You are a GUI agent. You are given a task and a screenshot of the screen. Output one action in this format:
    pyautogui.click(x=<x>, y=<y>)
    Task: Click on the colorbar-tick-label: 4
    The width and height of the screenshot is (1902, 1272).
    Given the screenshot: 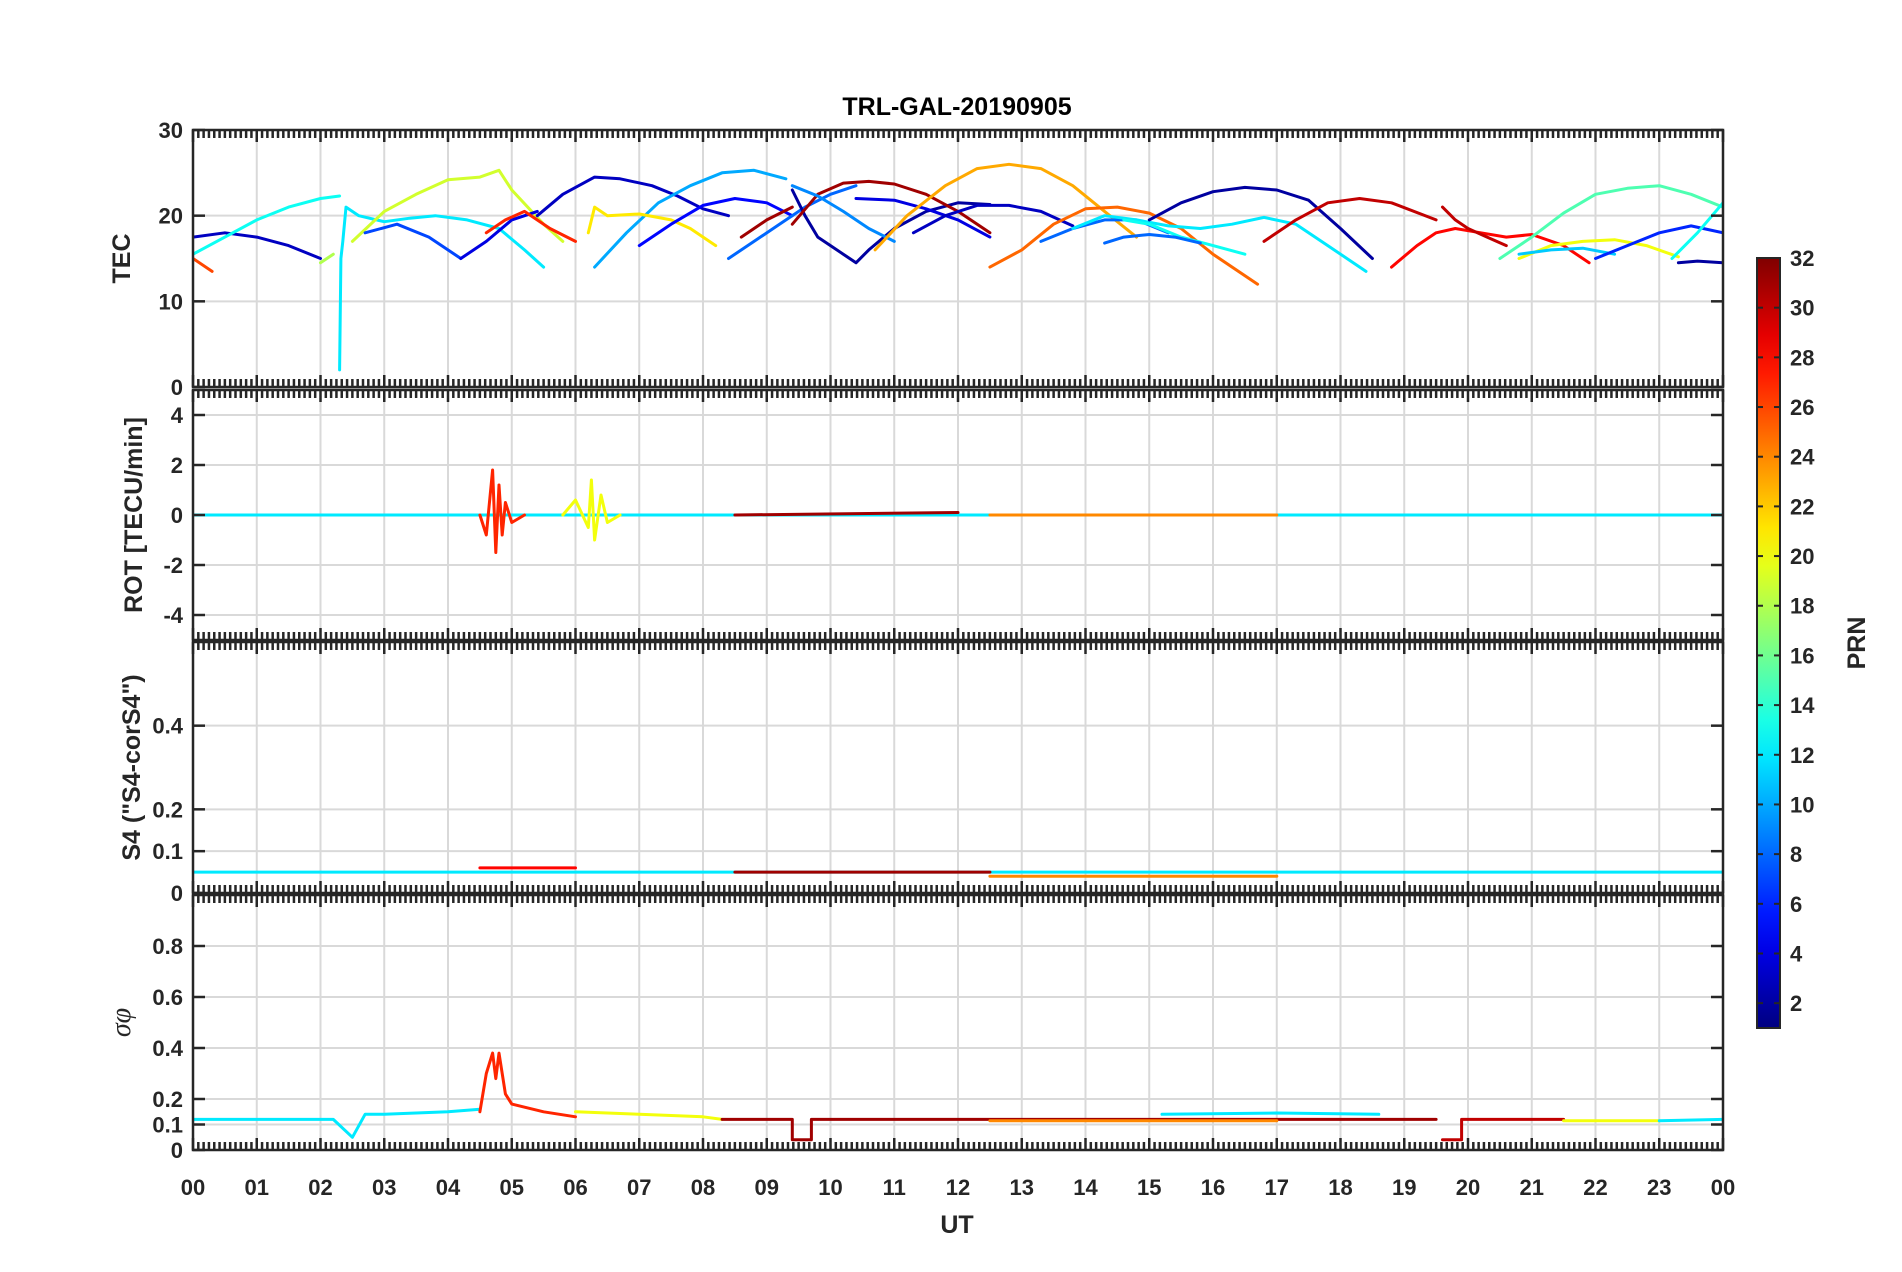 What is the action you would take?
    pyautogui.click(x=1796, y=953)
    